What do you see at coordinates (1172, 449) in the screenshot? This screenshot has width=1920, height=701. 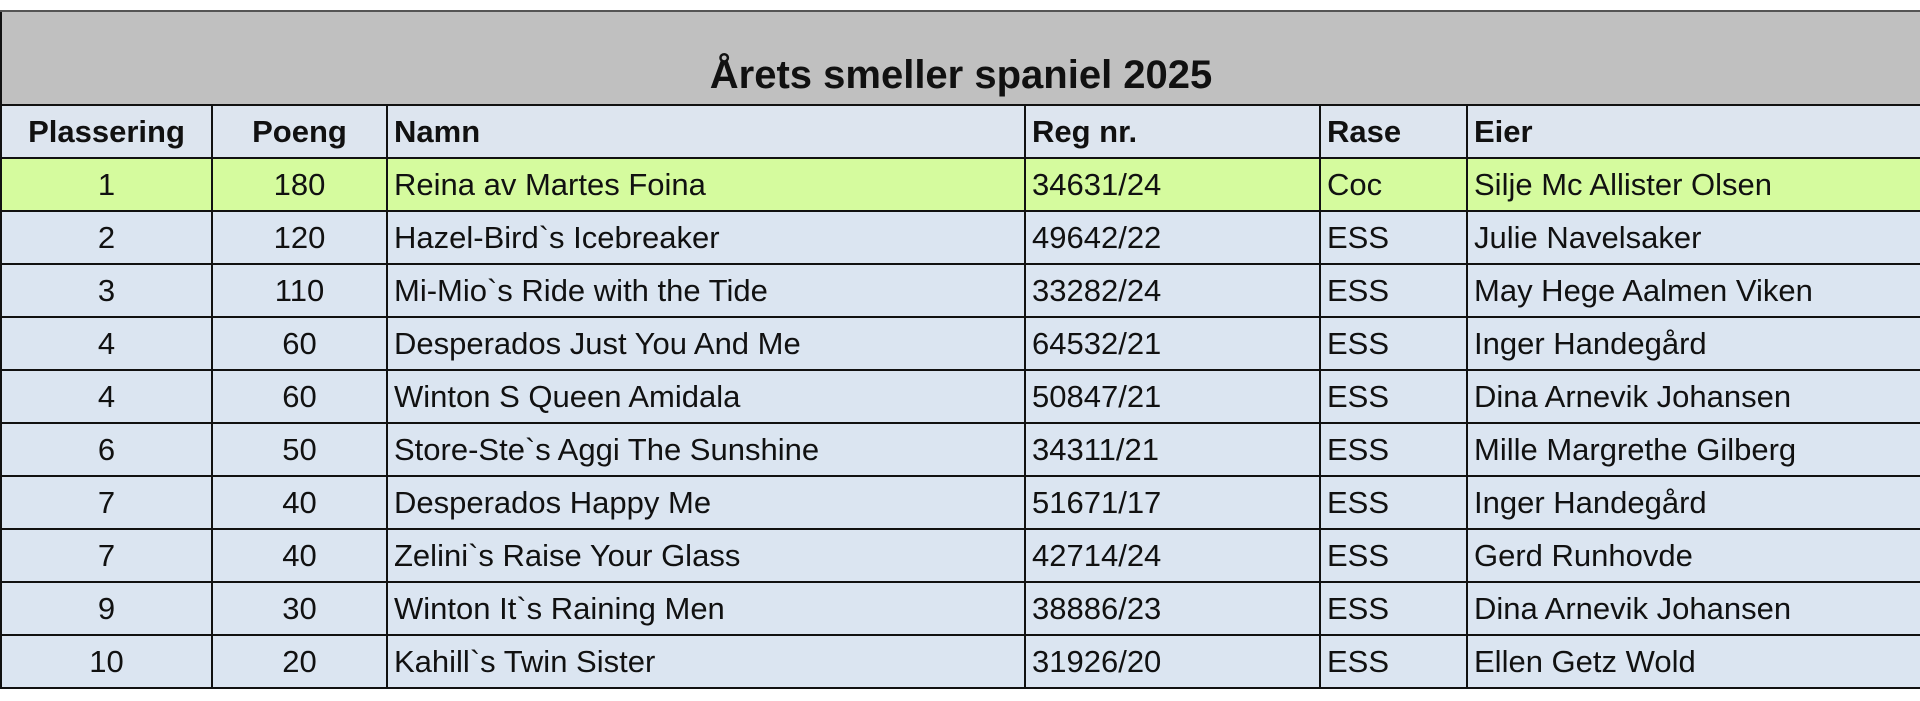 I see `table-cell: 34311/21` at bounding box center [1172, 449].